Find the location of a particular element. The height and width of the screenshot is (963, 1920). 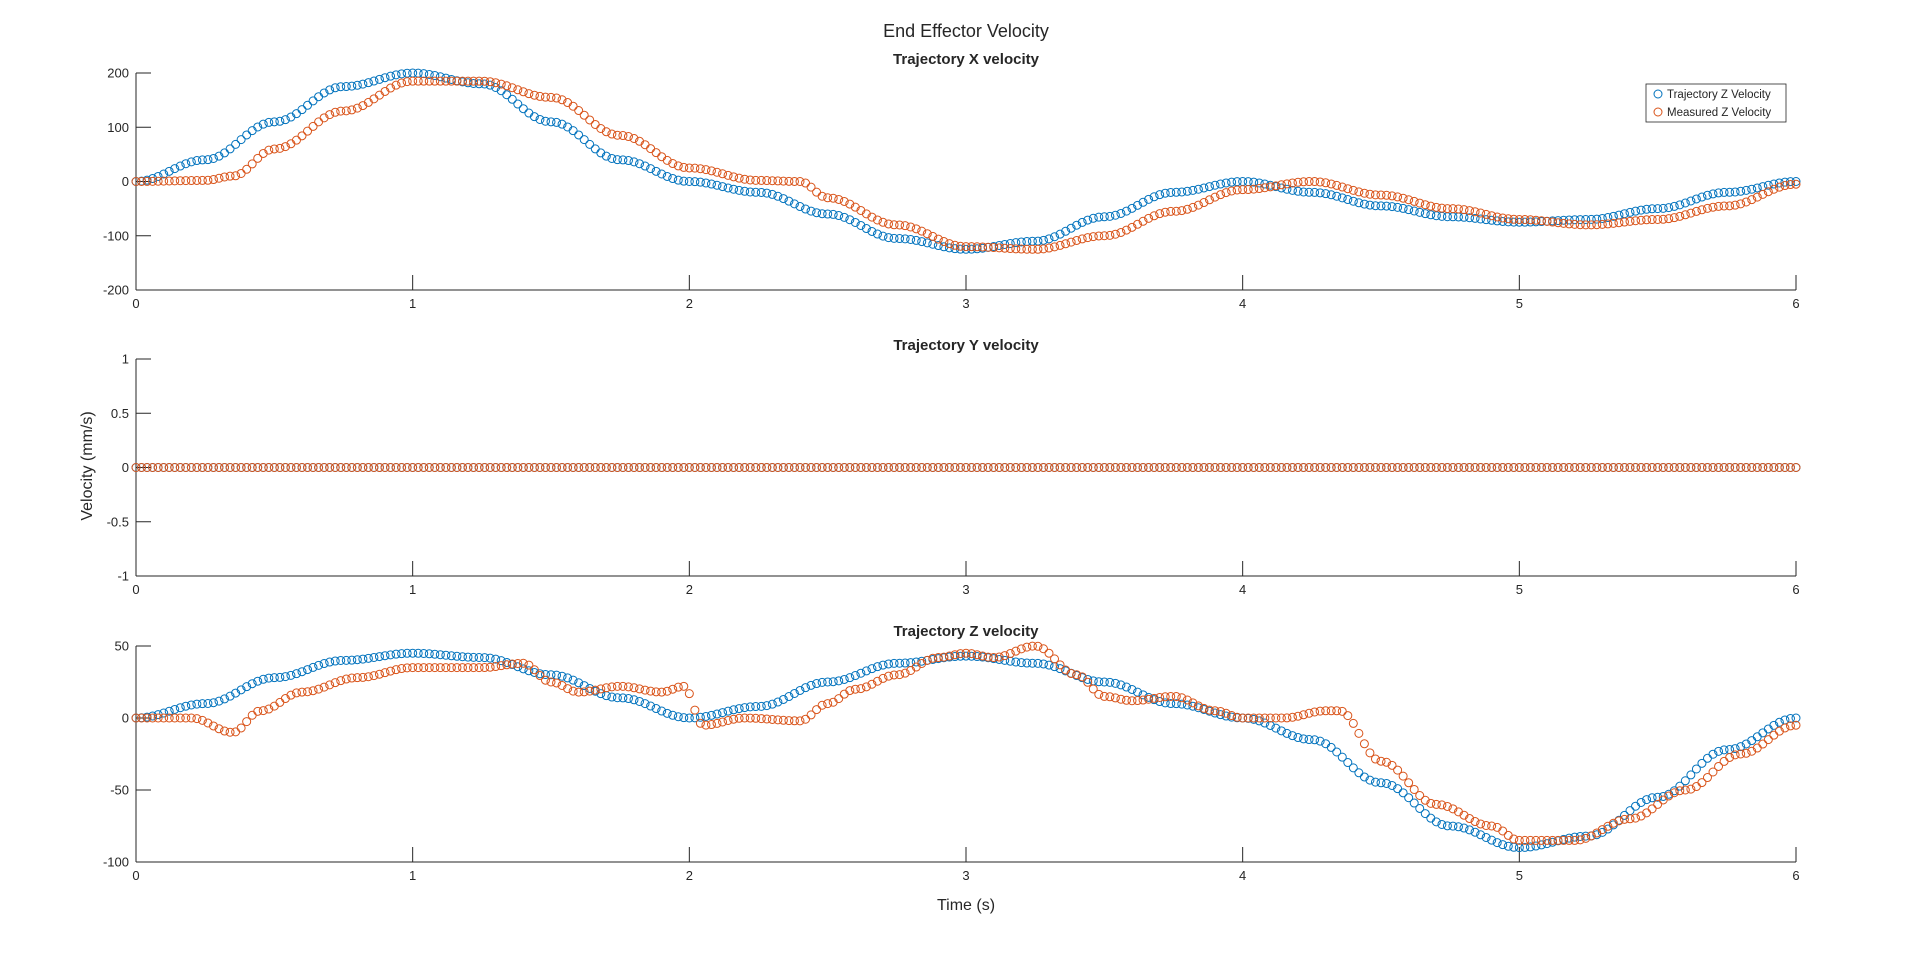

x-tick-label: 3 is located at coordinates (965, 303).